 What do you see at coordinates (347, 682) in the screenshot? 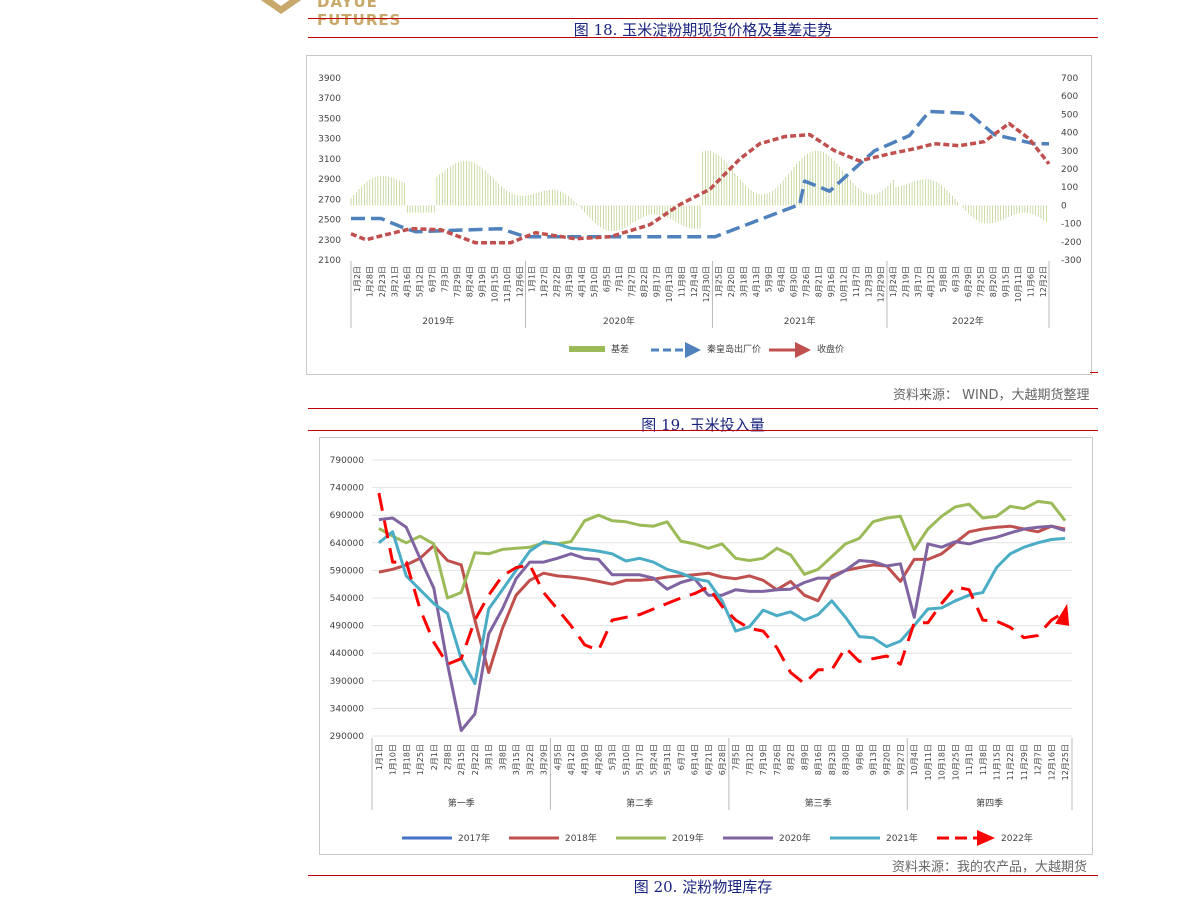
I see `y-axis-tick: 390000` at bounding box center [347, 682].